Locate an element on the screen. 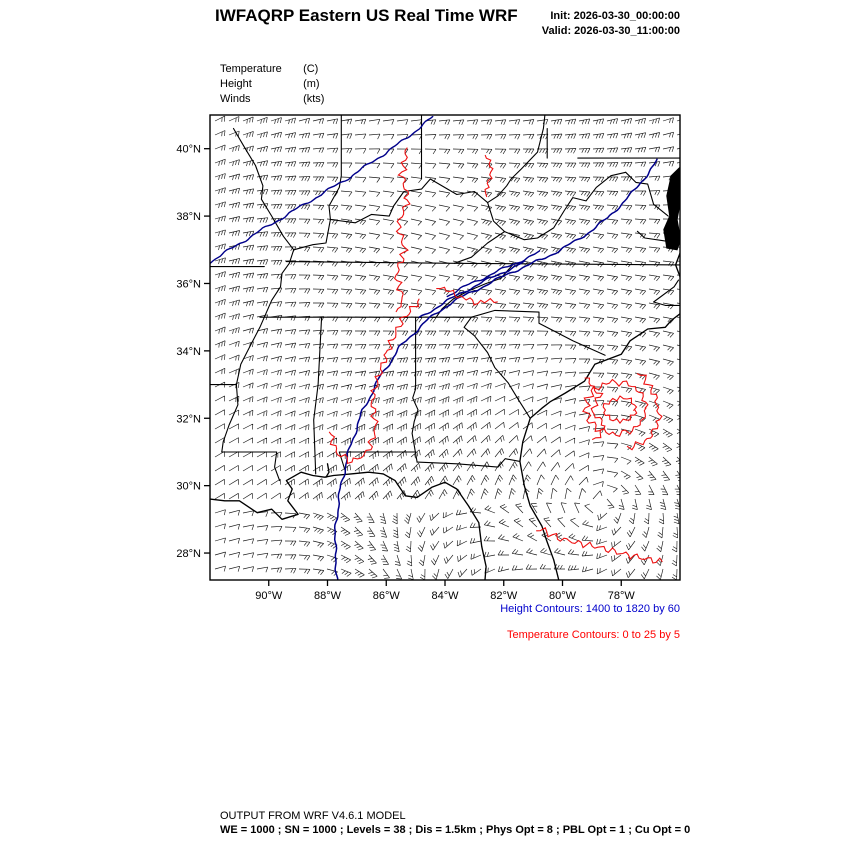  legend-temperature-unit: (C) is located at coordinates (311, 69).